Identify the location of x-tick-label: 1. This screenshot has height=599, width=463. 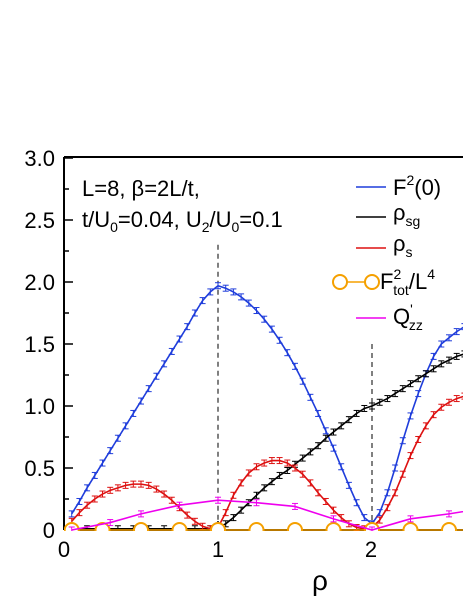
(218, 549).